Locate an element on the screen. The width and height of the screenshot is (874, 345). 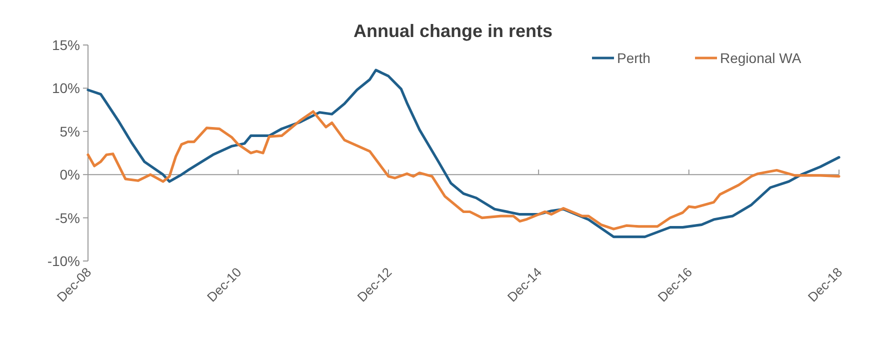
y-tick-label: -5% is located at coordinates (67, 218).